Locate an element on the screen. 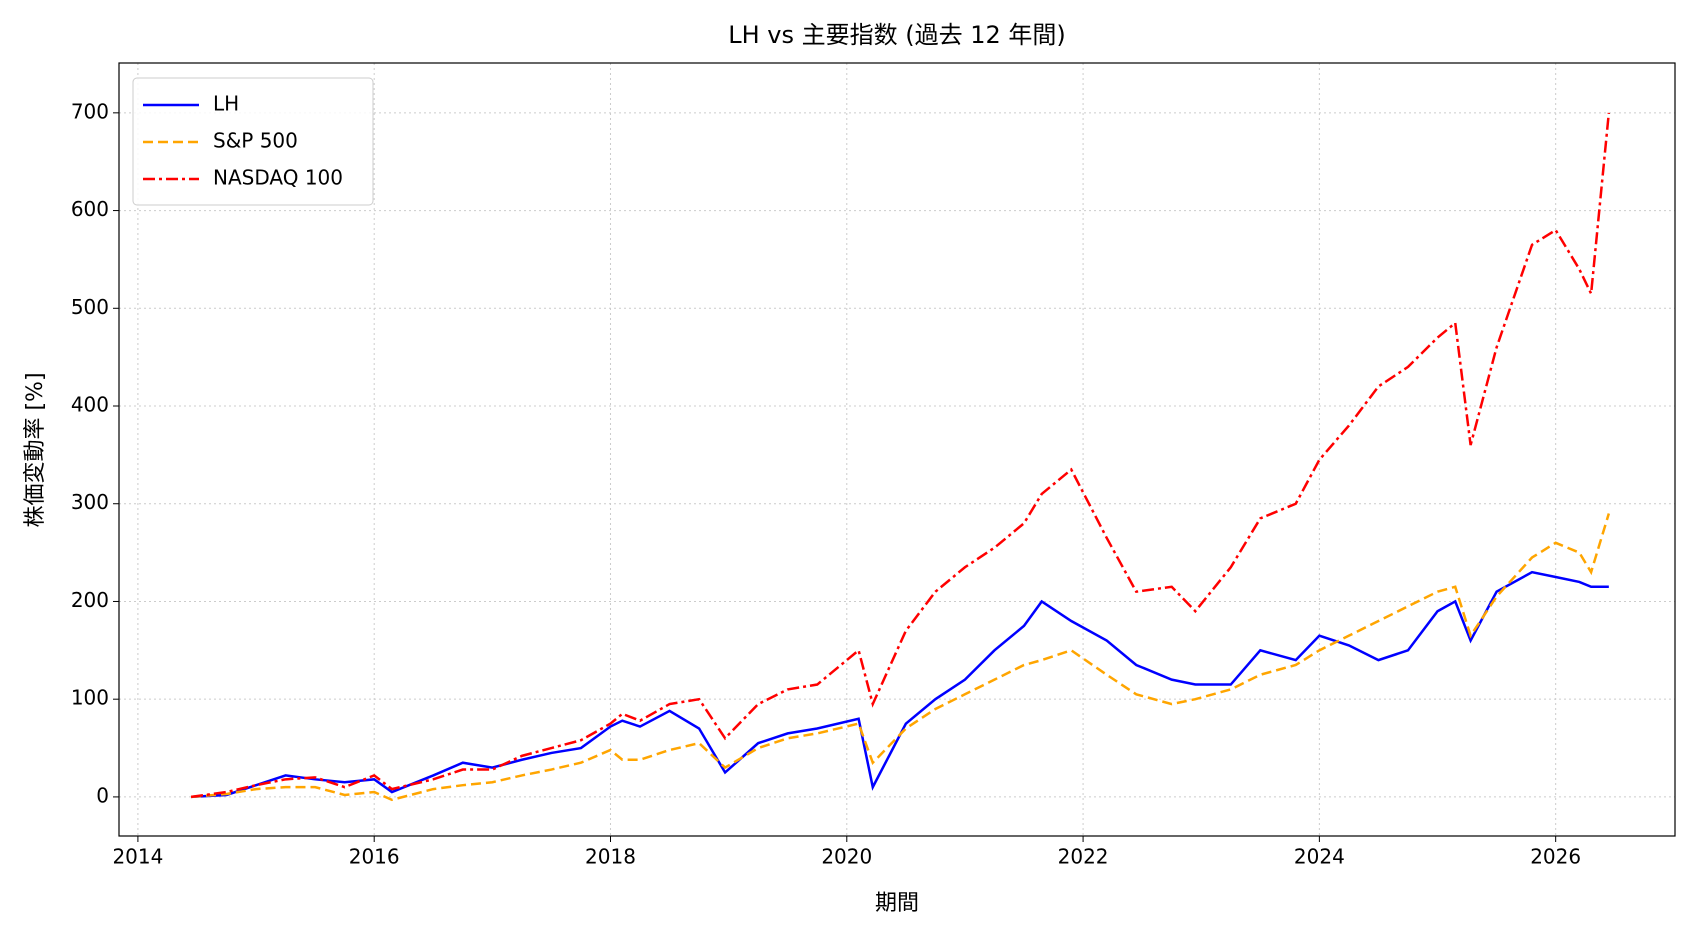 This screenshot has height=936, width=1688. y-tick-label: 200 is located at coordinates (90, 600).